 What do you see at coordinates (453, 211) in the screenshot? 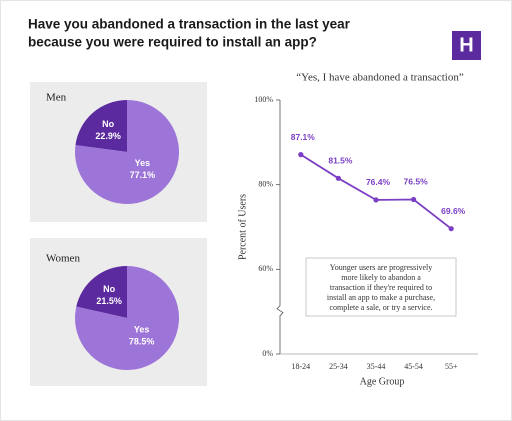
I see `value-label: 69.6%` at bounding box center [453, 211].